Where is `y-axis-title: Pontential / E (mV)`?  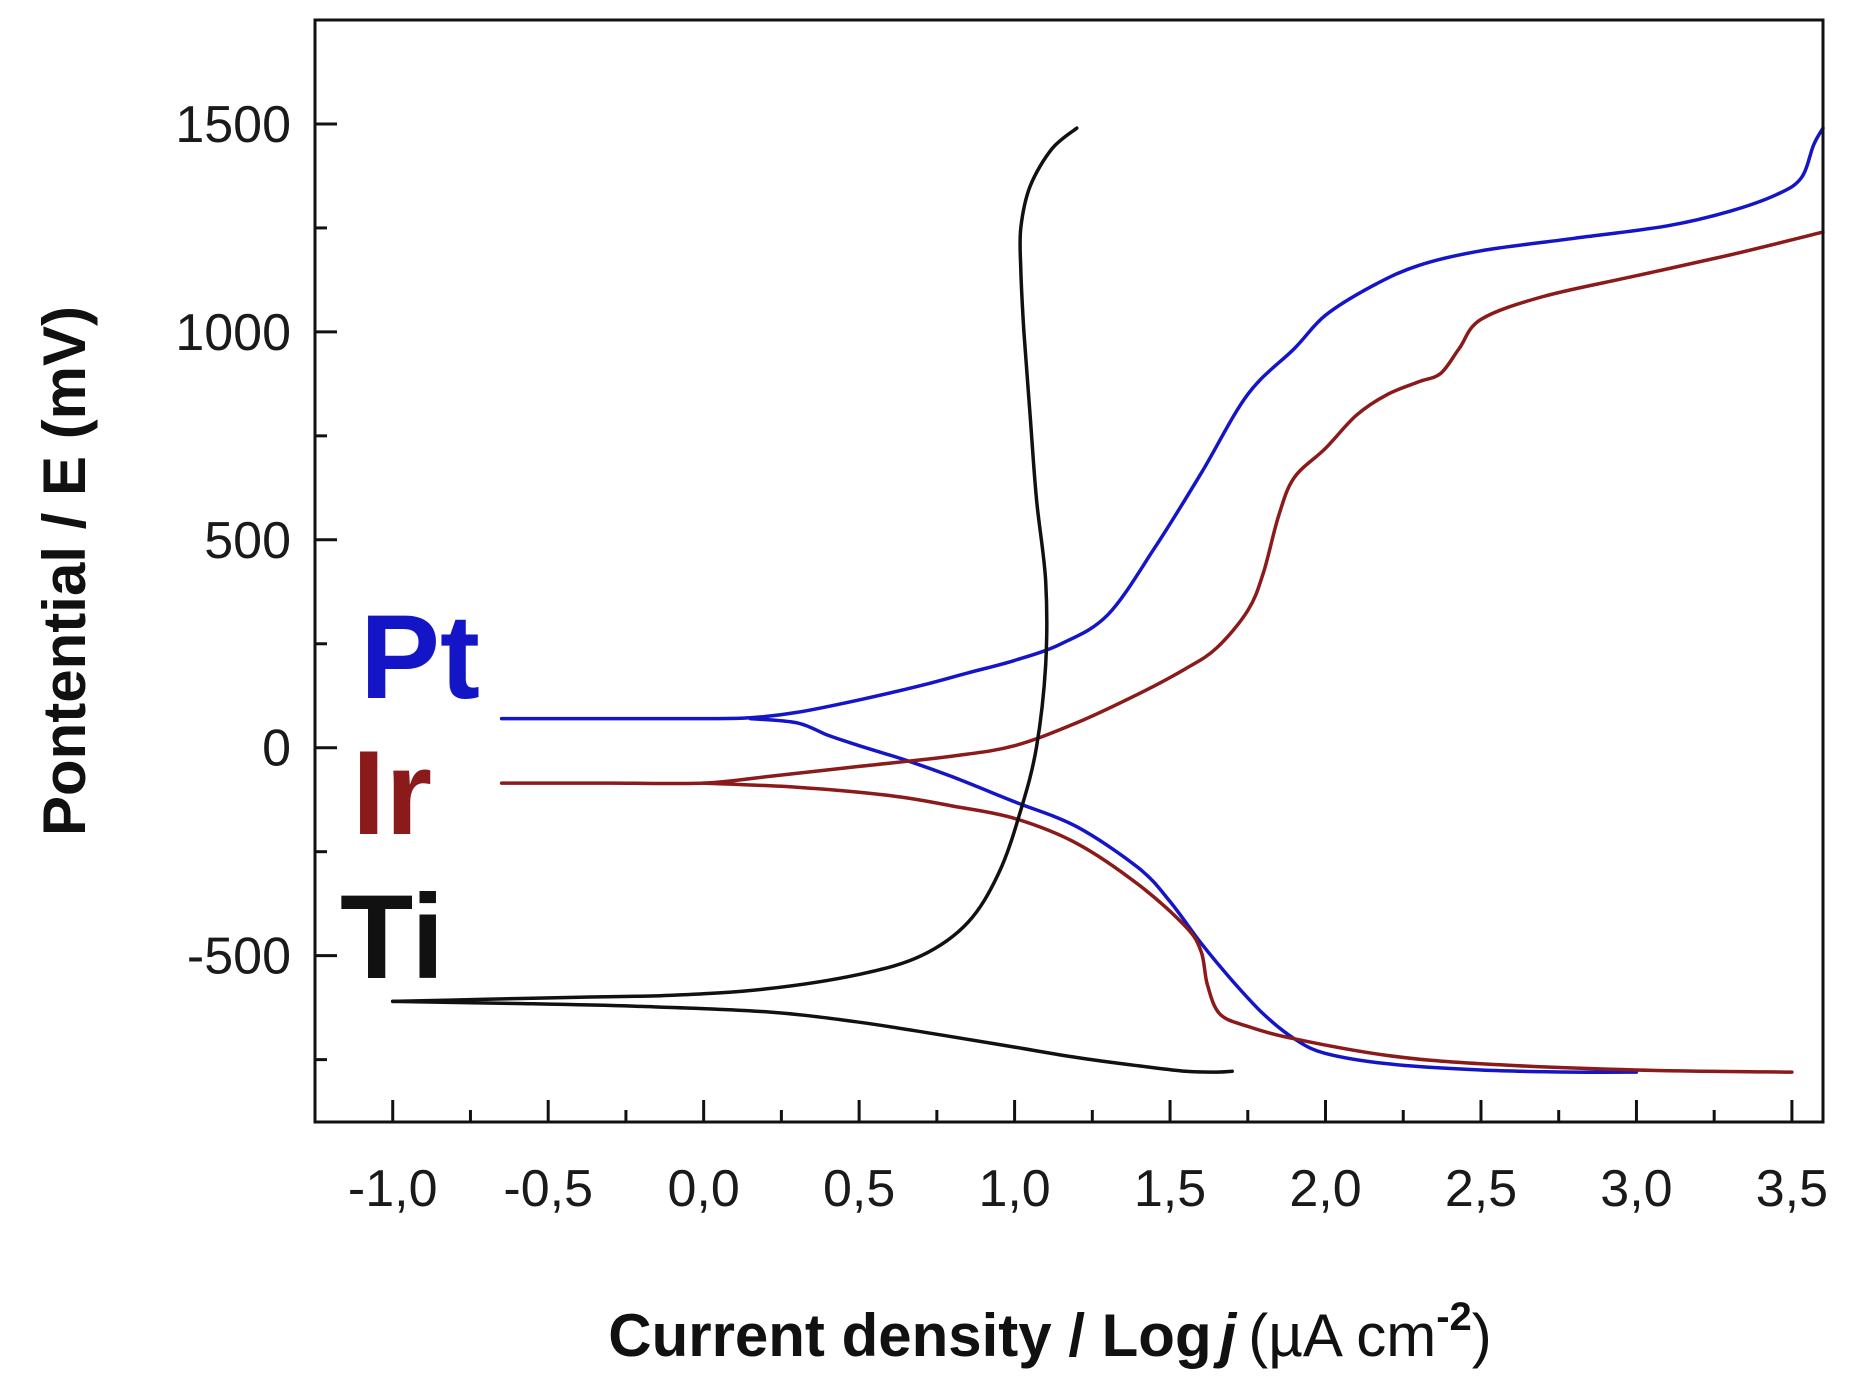 y-axis-title: Pontential / E (mV) is located at coordinates (64, 571).